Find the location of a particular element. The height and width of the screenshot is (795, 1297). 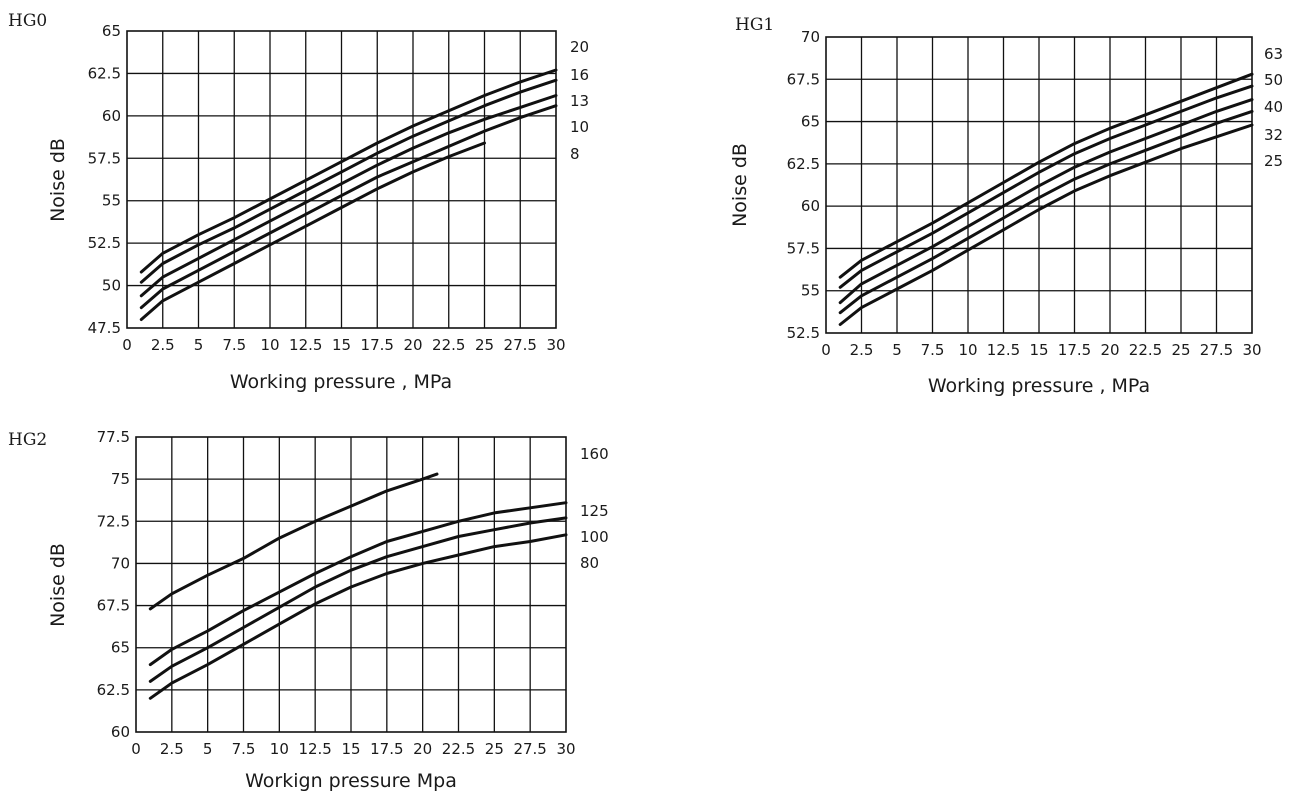

series-label-10: 10 is located at coordinates (579, 127).